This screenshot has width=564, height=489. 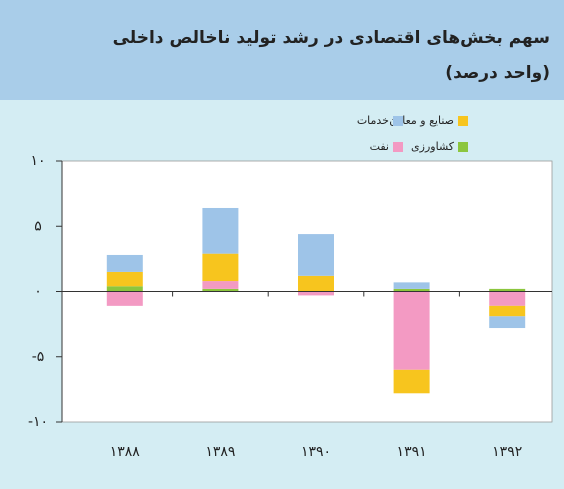 I want to click on chart-subtitle: (واحد درصد), so click(x=497, y=73).